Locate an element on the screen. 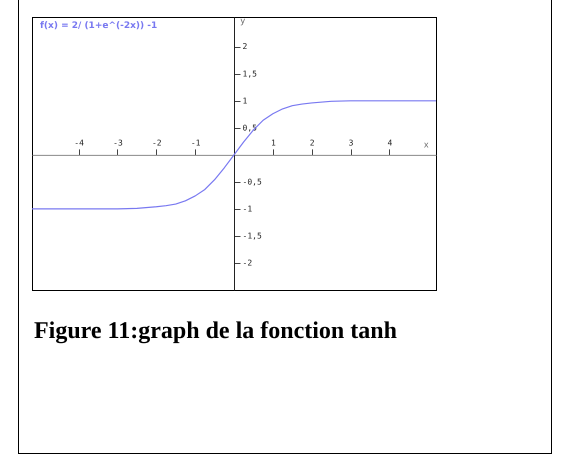 This screenshot has height=455, width=561. y-tick-label: -0,5 is located at coordinates (252, 181).